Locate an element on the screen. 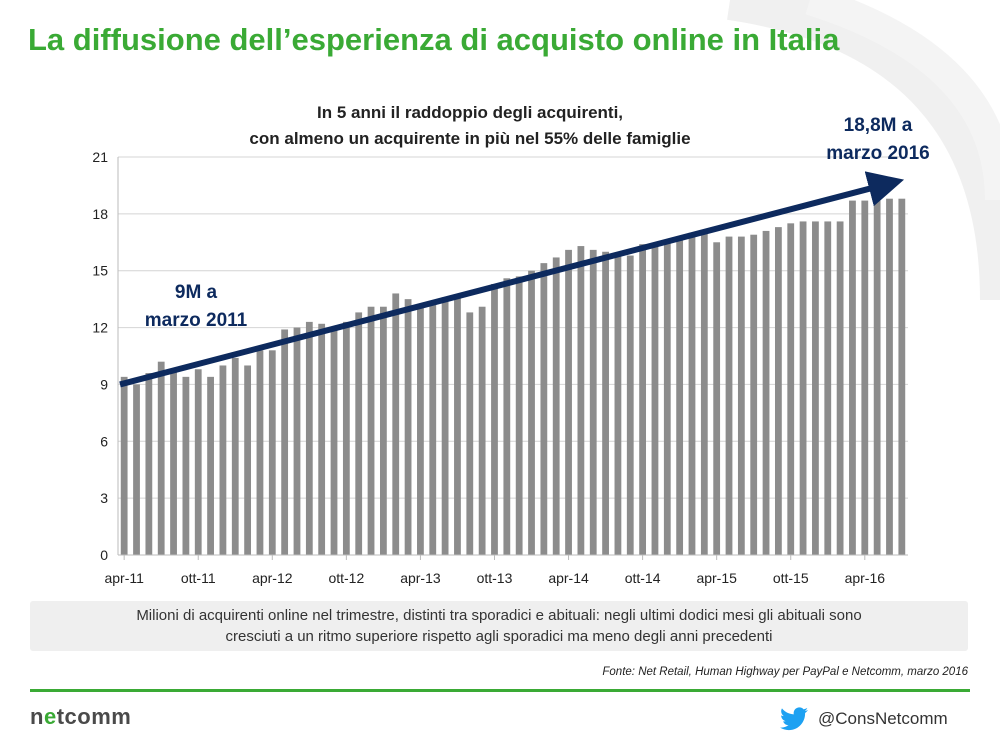  x-tick-label-7: ott-14 is located at coordinates (643, 578).